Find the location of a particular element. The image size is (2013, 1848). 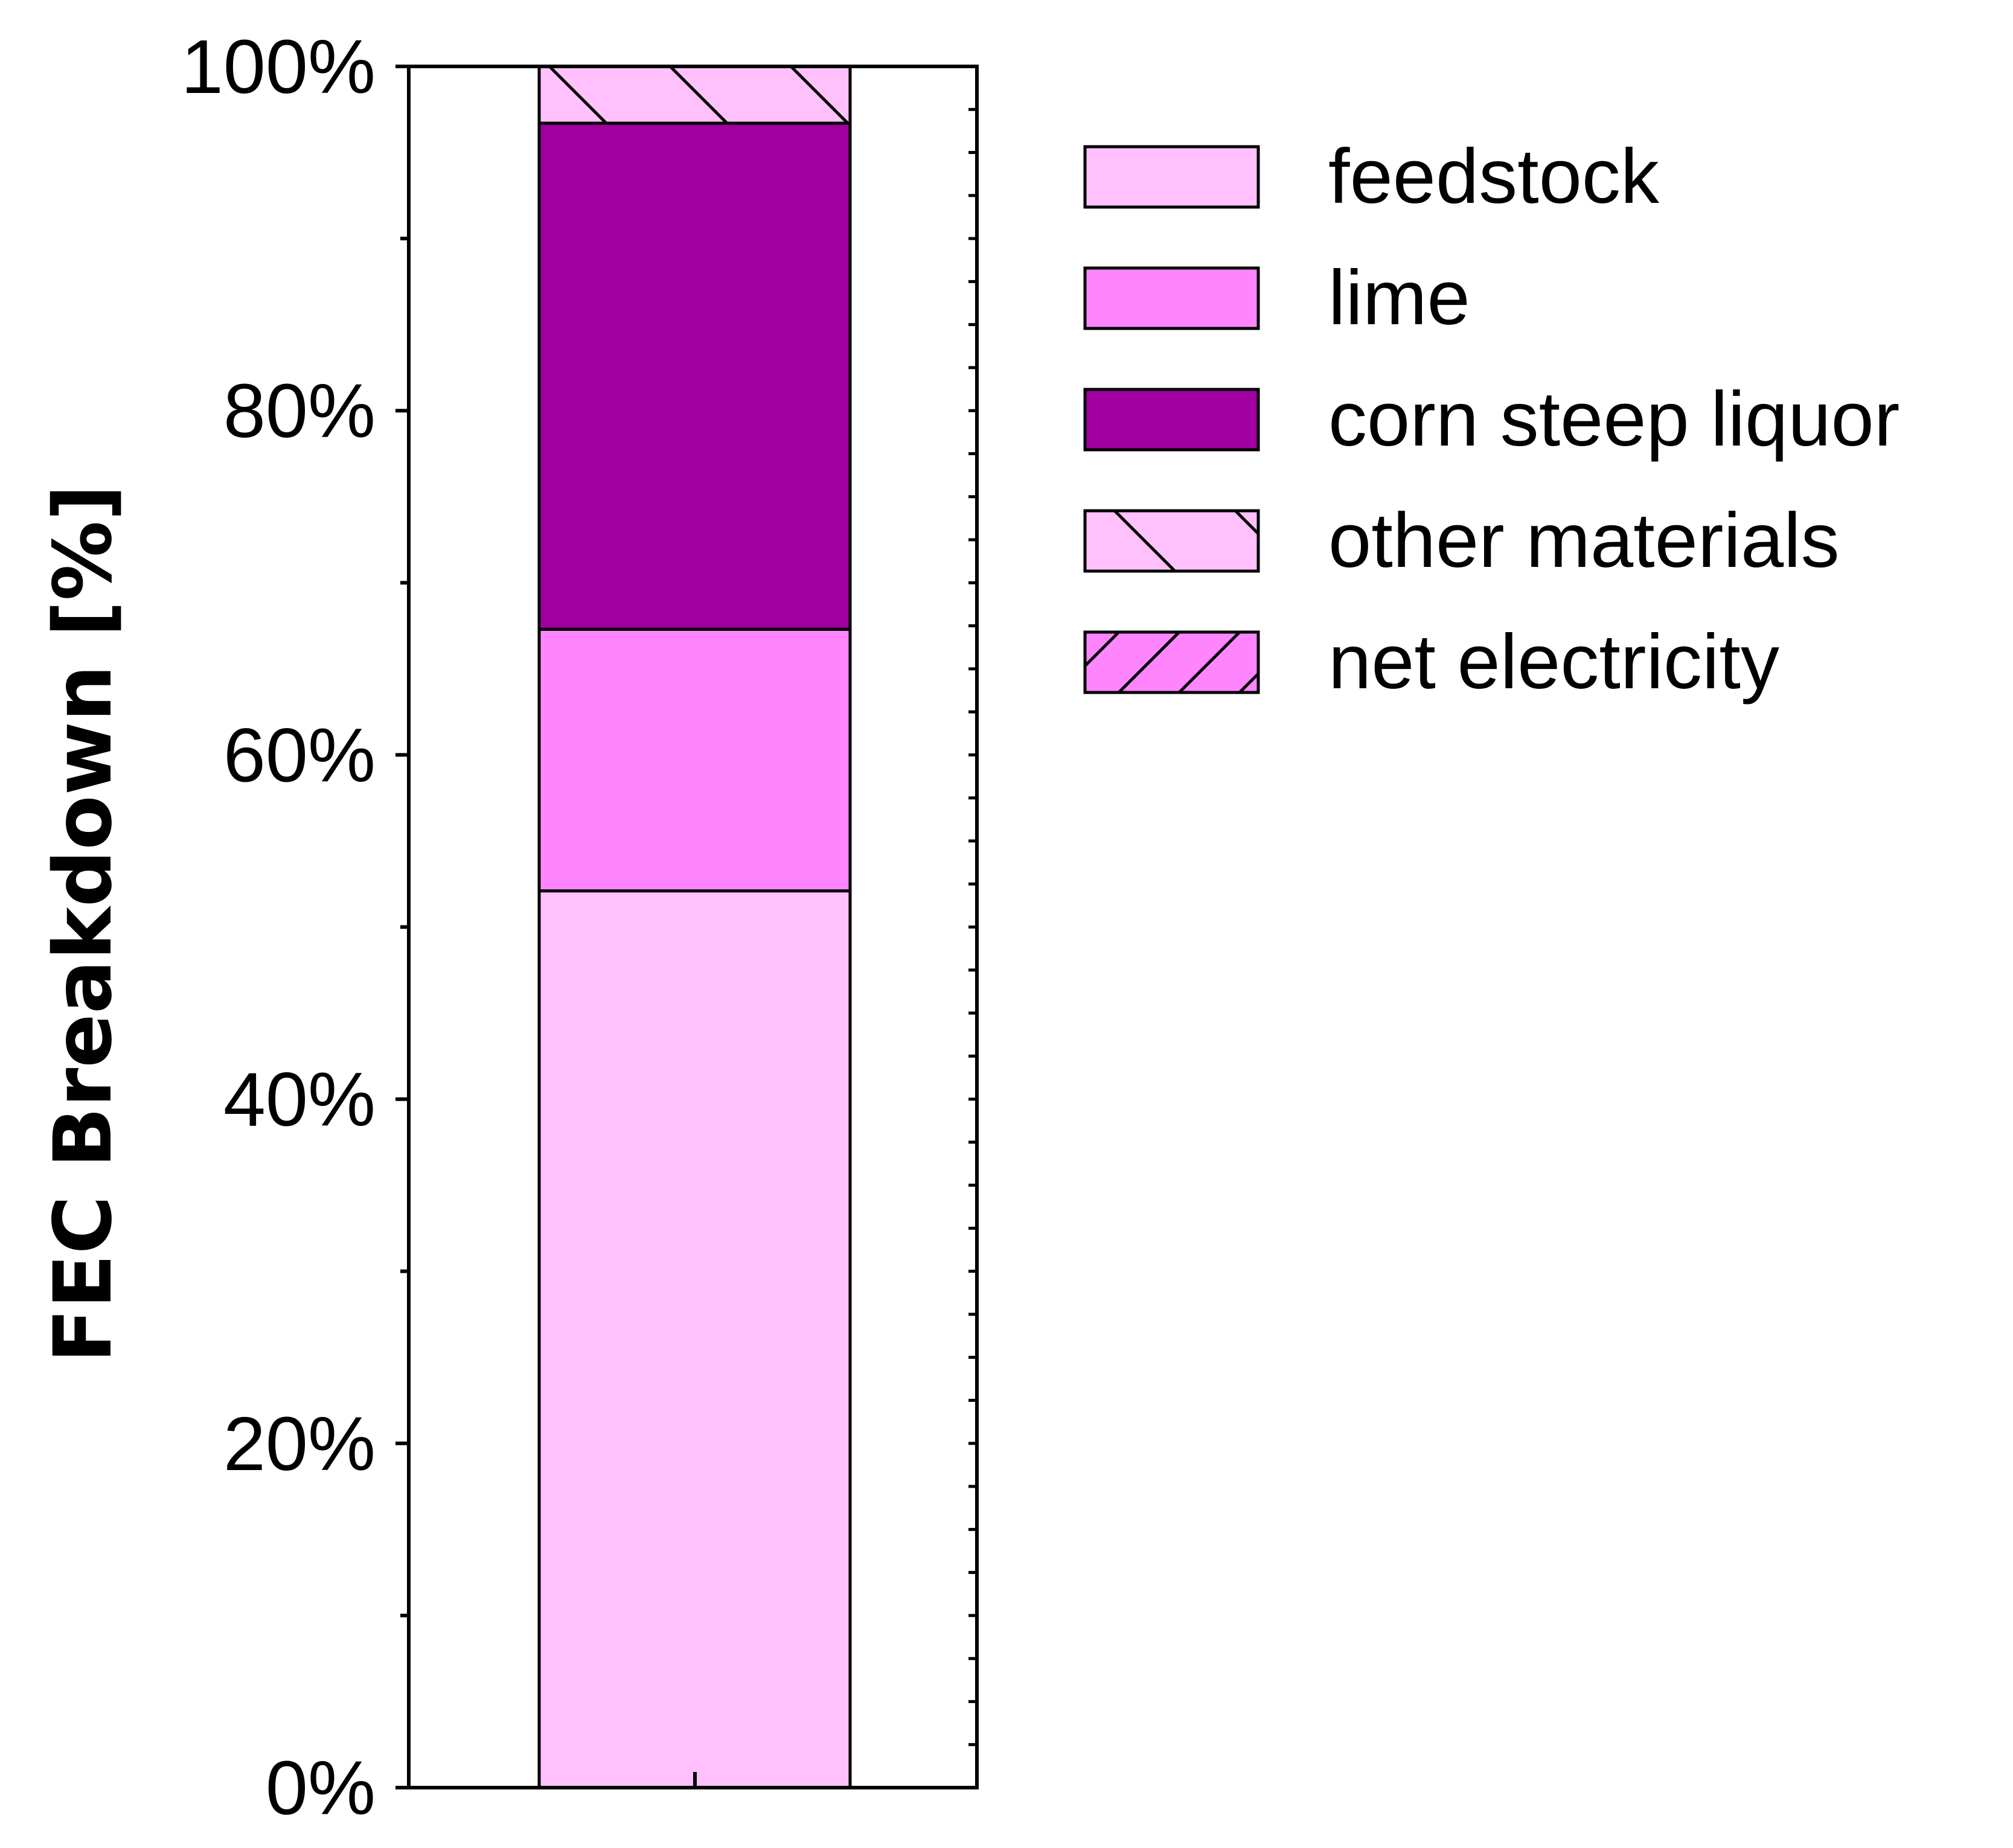

legend-label: feedstock is located at coordinates (1494, 176).